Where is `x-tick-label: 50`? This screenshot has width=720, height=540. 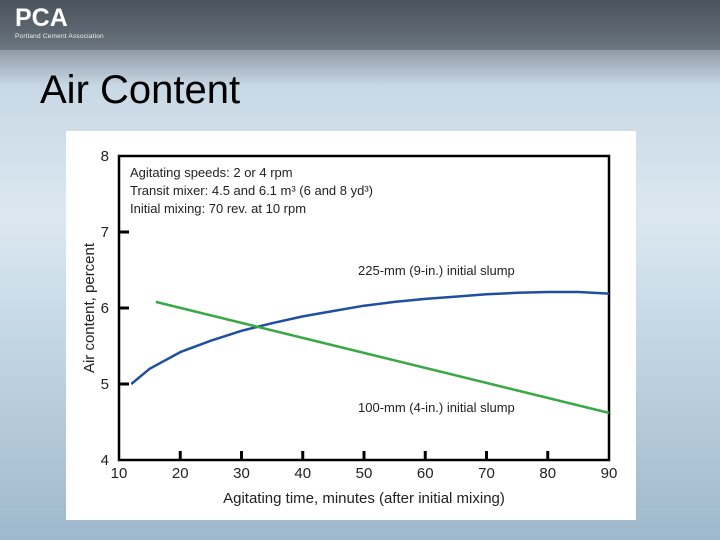
x-tick-label: 50 is located at coordinates (364, 473).